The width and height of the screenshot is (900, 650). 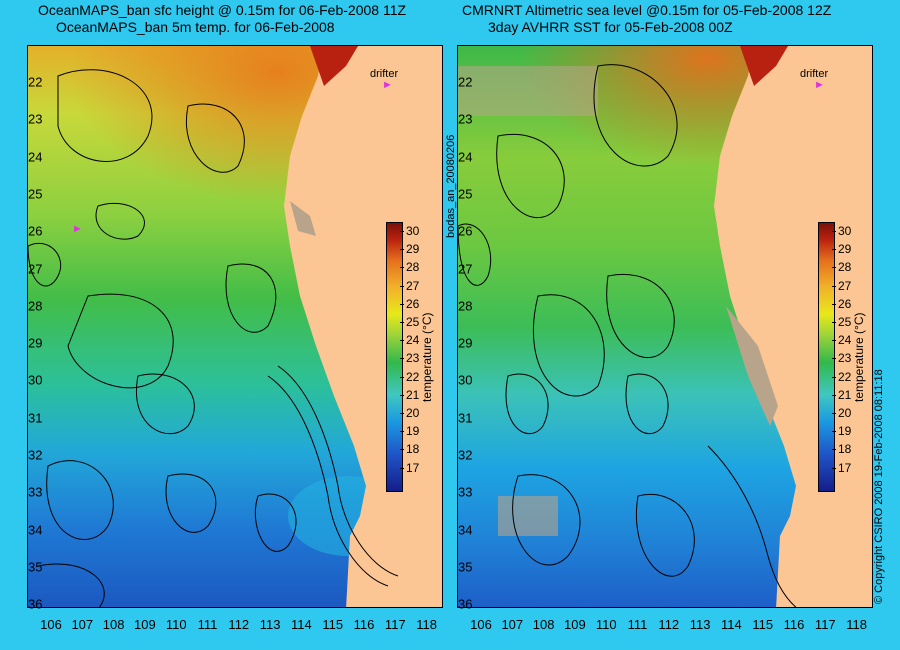 I want to click on right-colorbar, so click(x=826, y=357).